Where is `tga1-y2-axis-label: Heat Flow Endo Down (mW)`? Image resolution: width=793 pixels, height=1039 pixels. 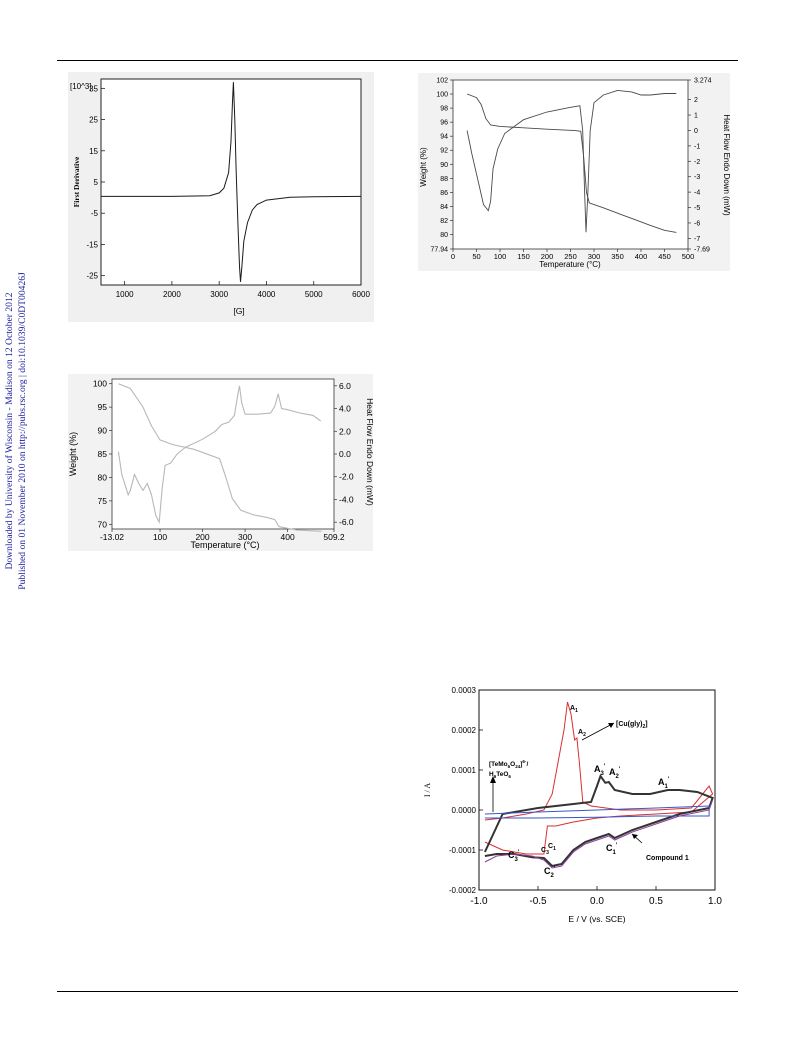 tga1-y2-axis-label: Heat Flow Endo Down (mW) is located at coordinates (726, 165).